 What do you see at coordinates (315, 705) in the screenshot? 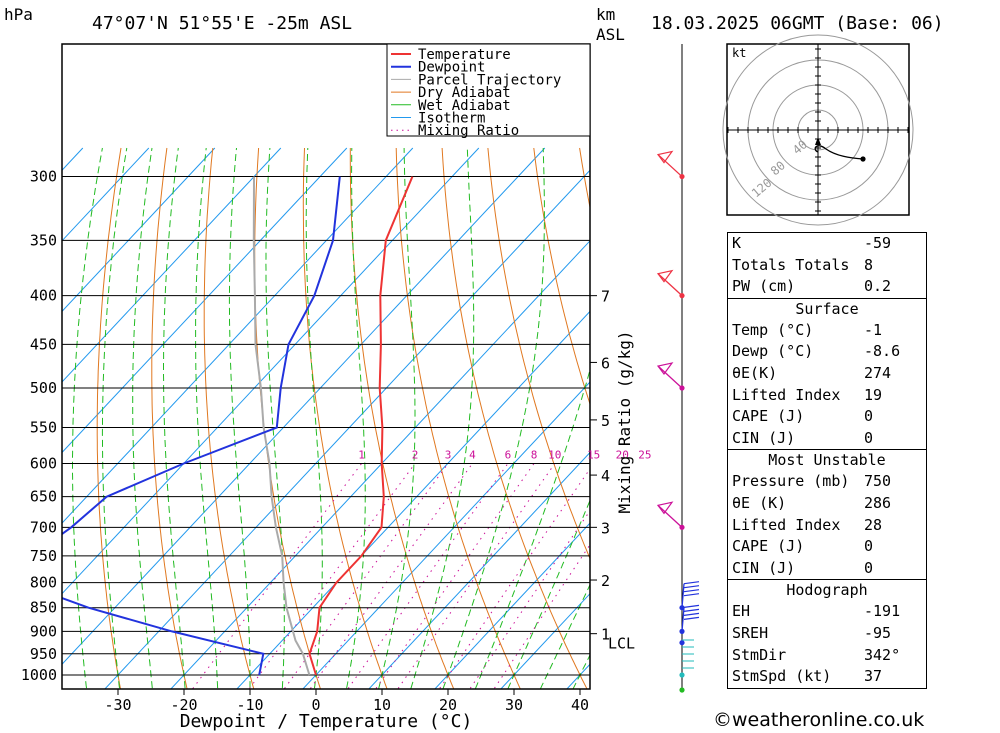
I see `x-tick-label: 0` at bounding box center [315, 705].